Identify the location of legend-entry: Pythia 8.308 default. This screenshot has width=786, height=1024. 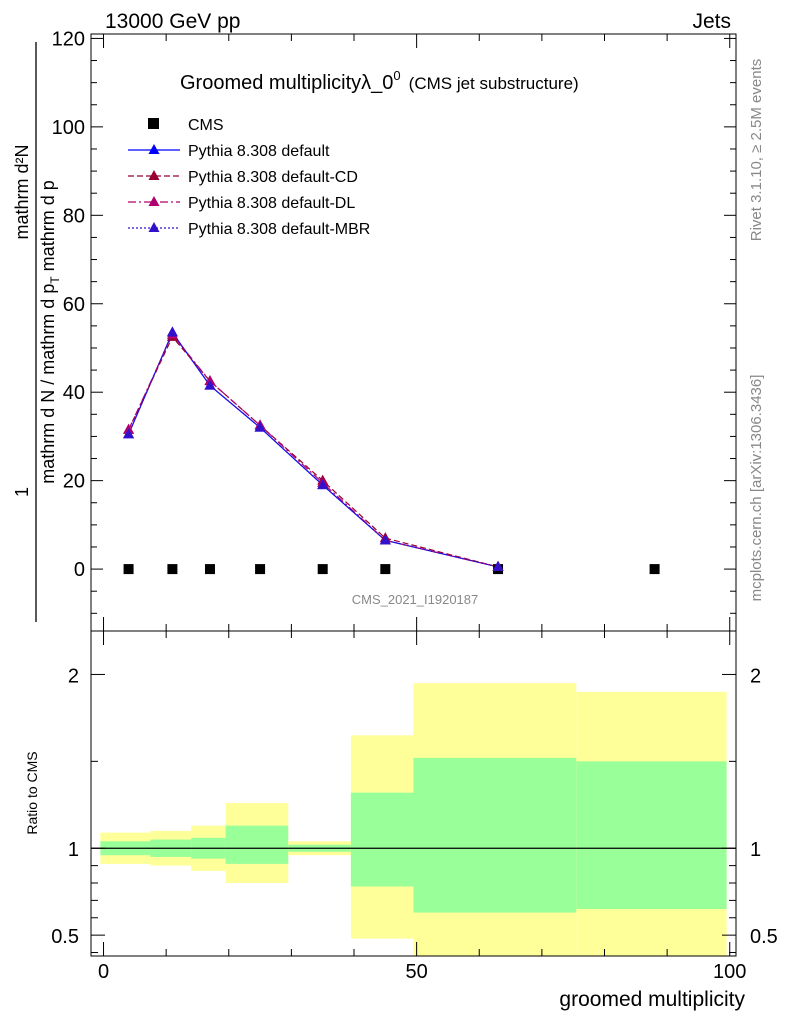
(229, 151).